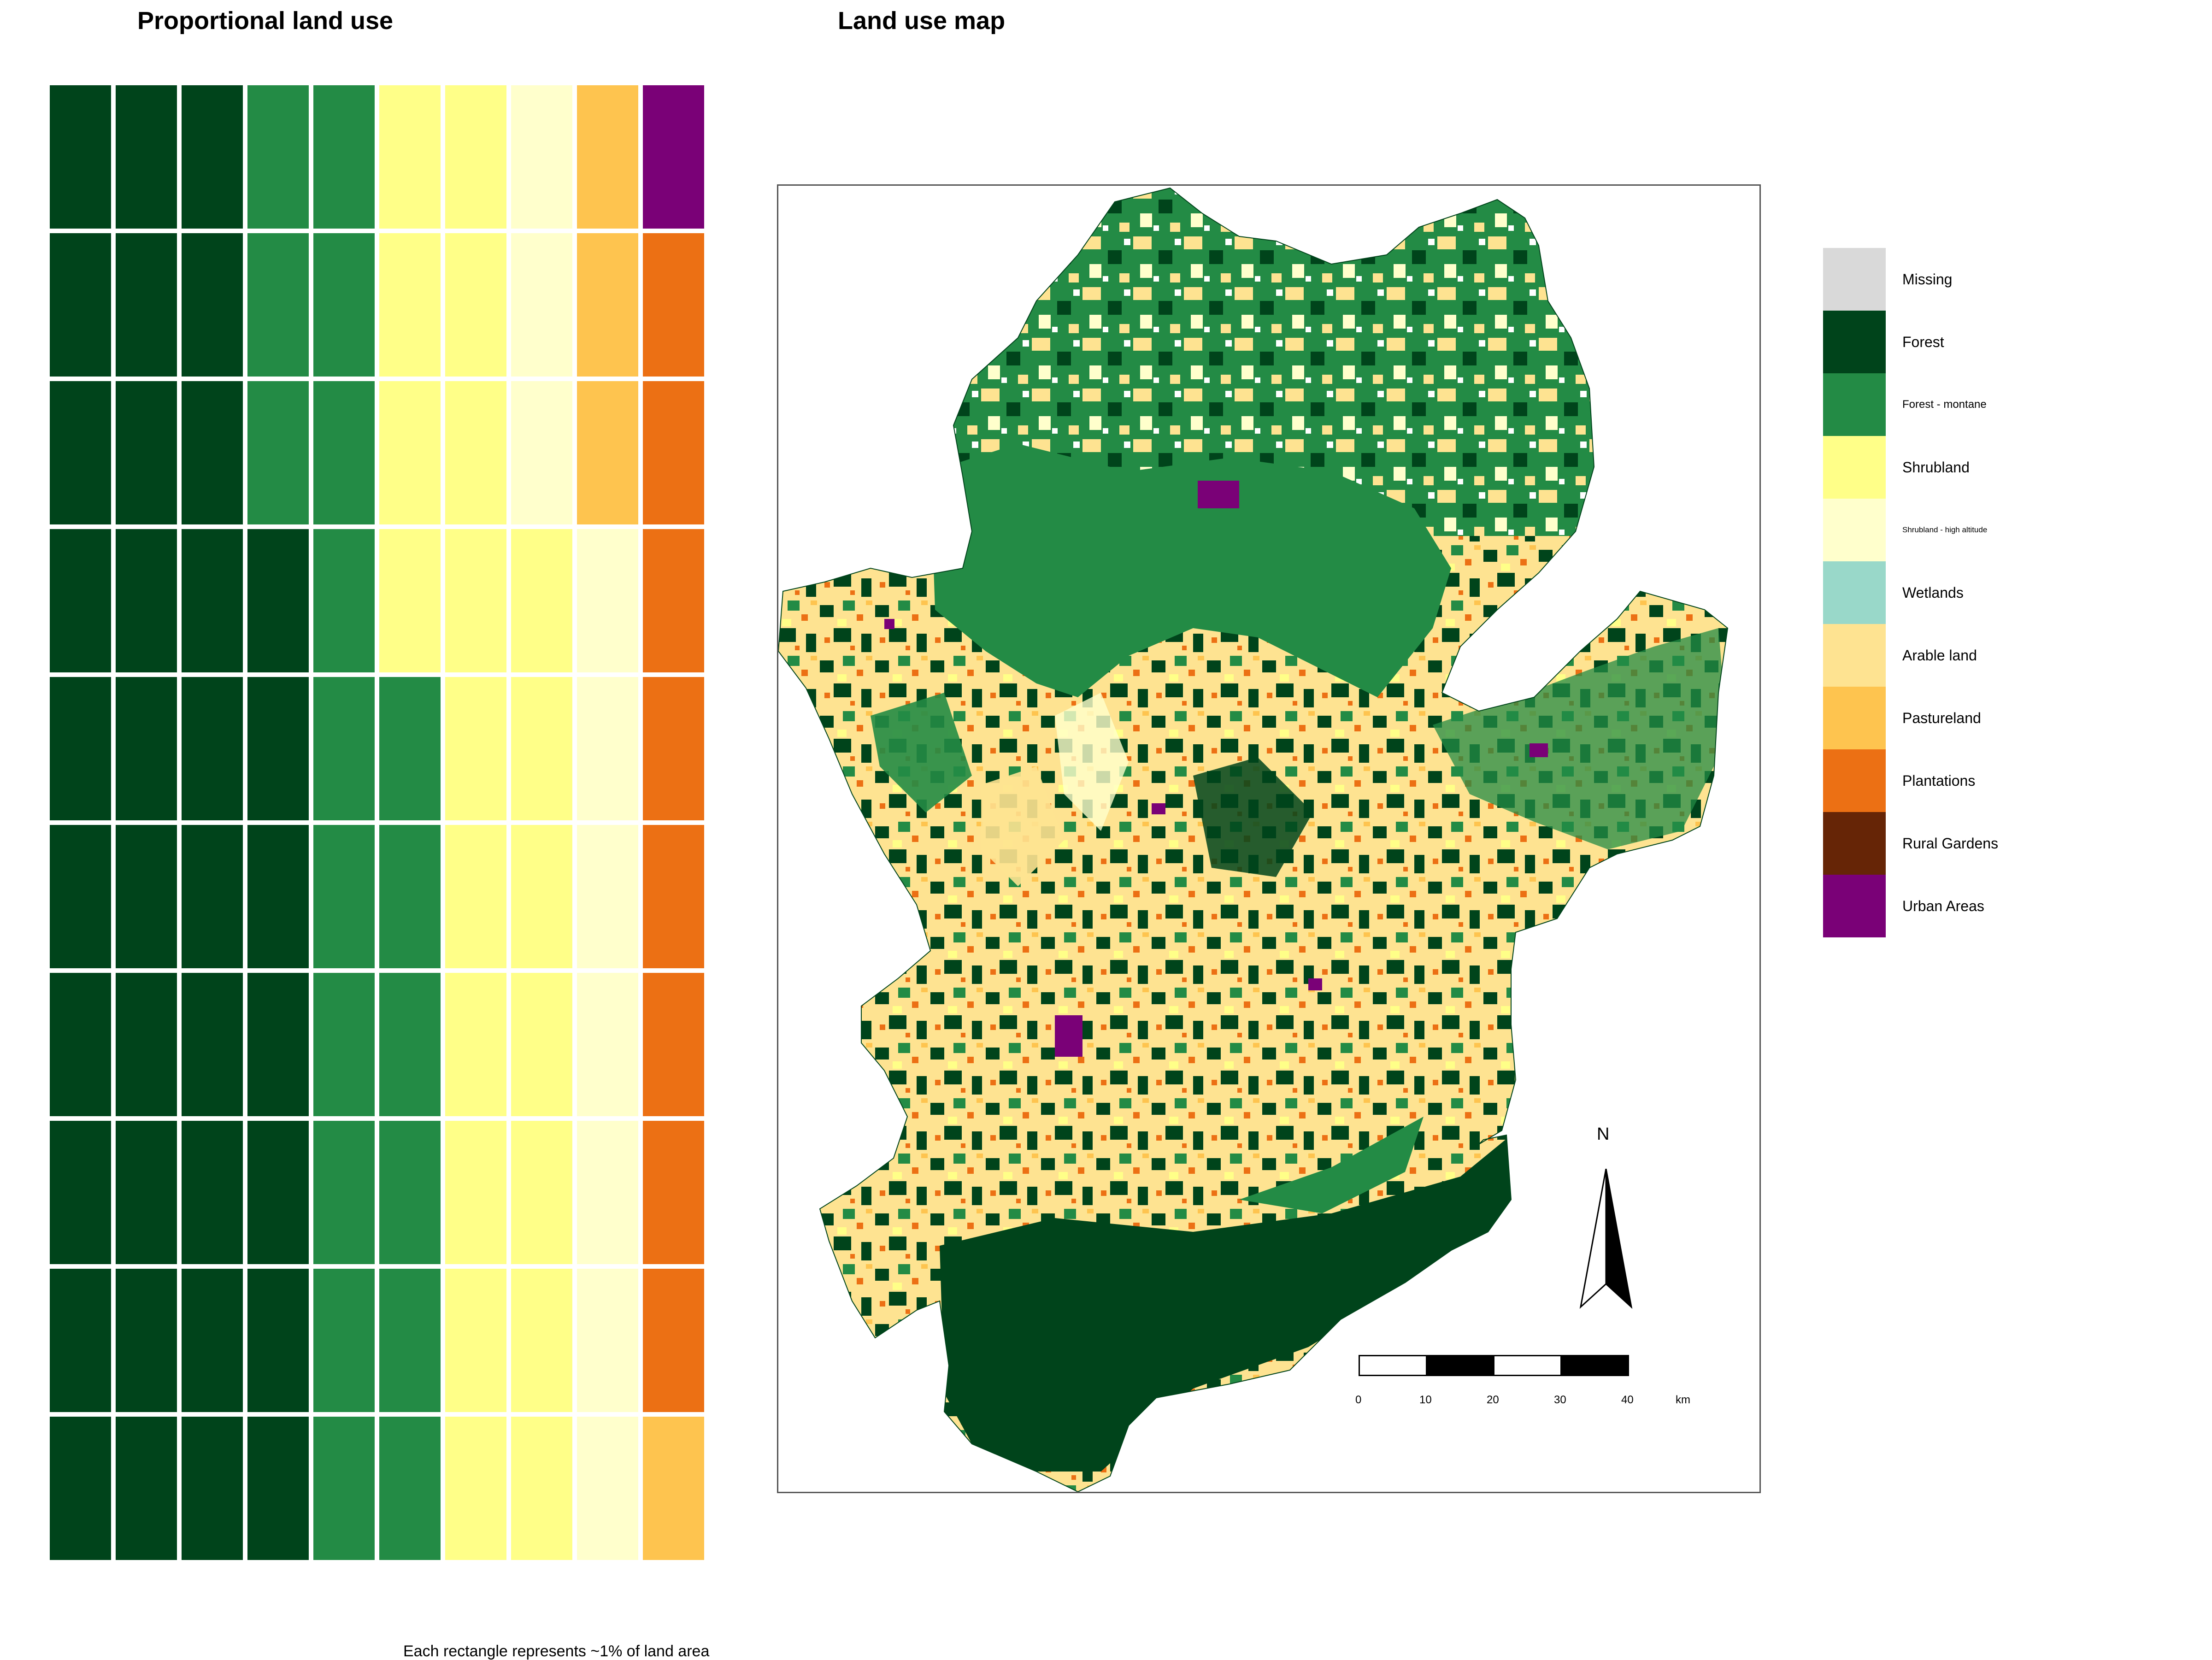 The width and height of the screenshot is (2212, 1660). What do you see at coordinates (1923, 342) in the screenshot?
I see `legend-label: Forest` at bounding box center [1923, 342].